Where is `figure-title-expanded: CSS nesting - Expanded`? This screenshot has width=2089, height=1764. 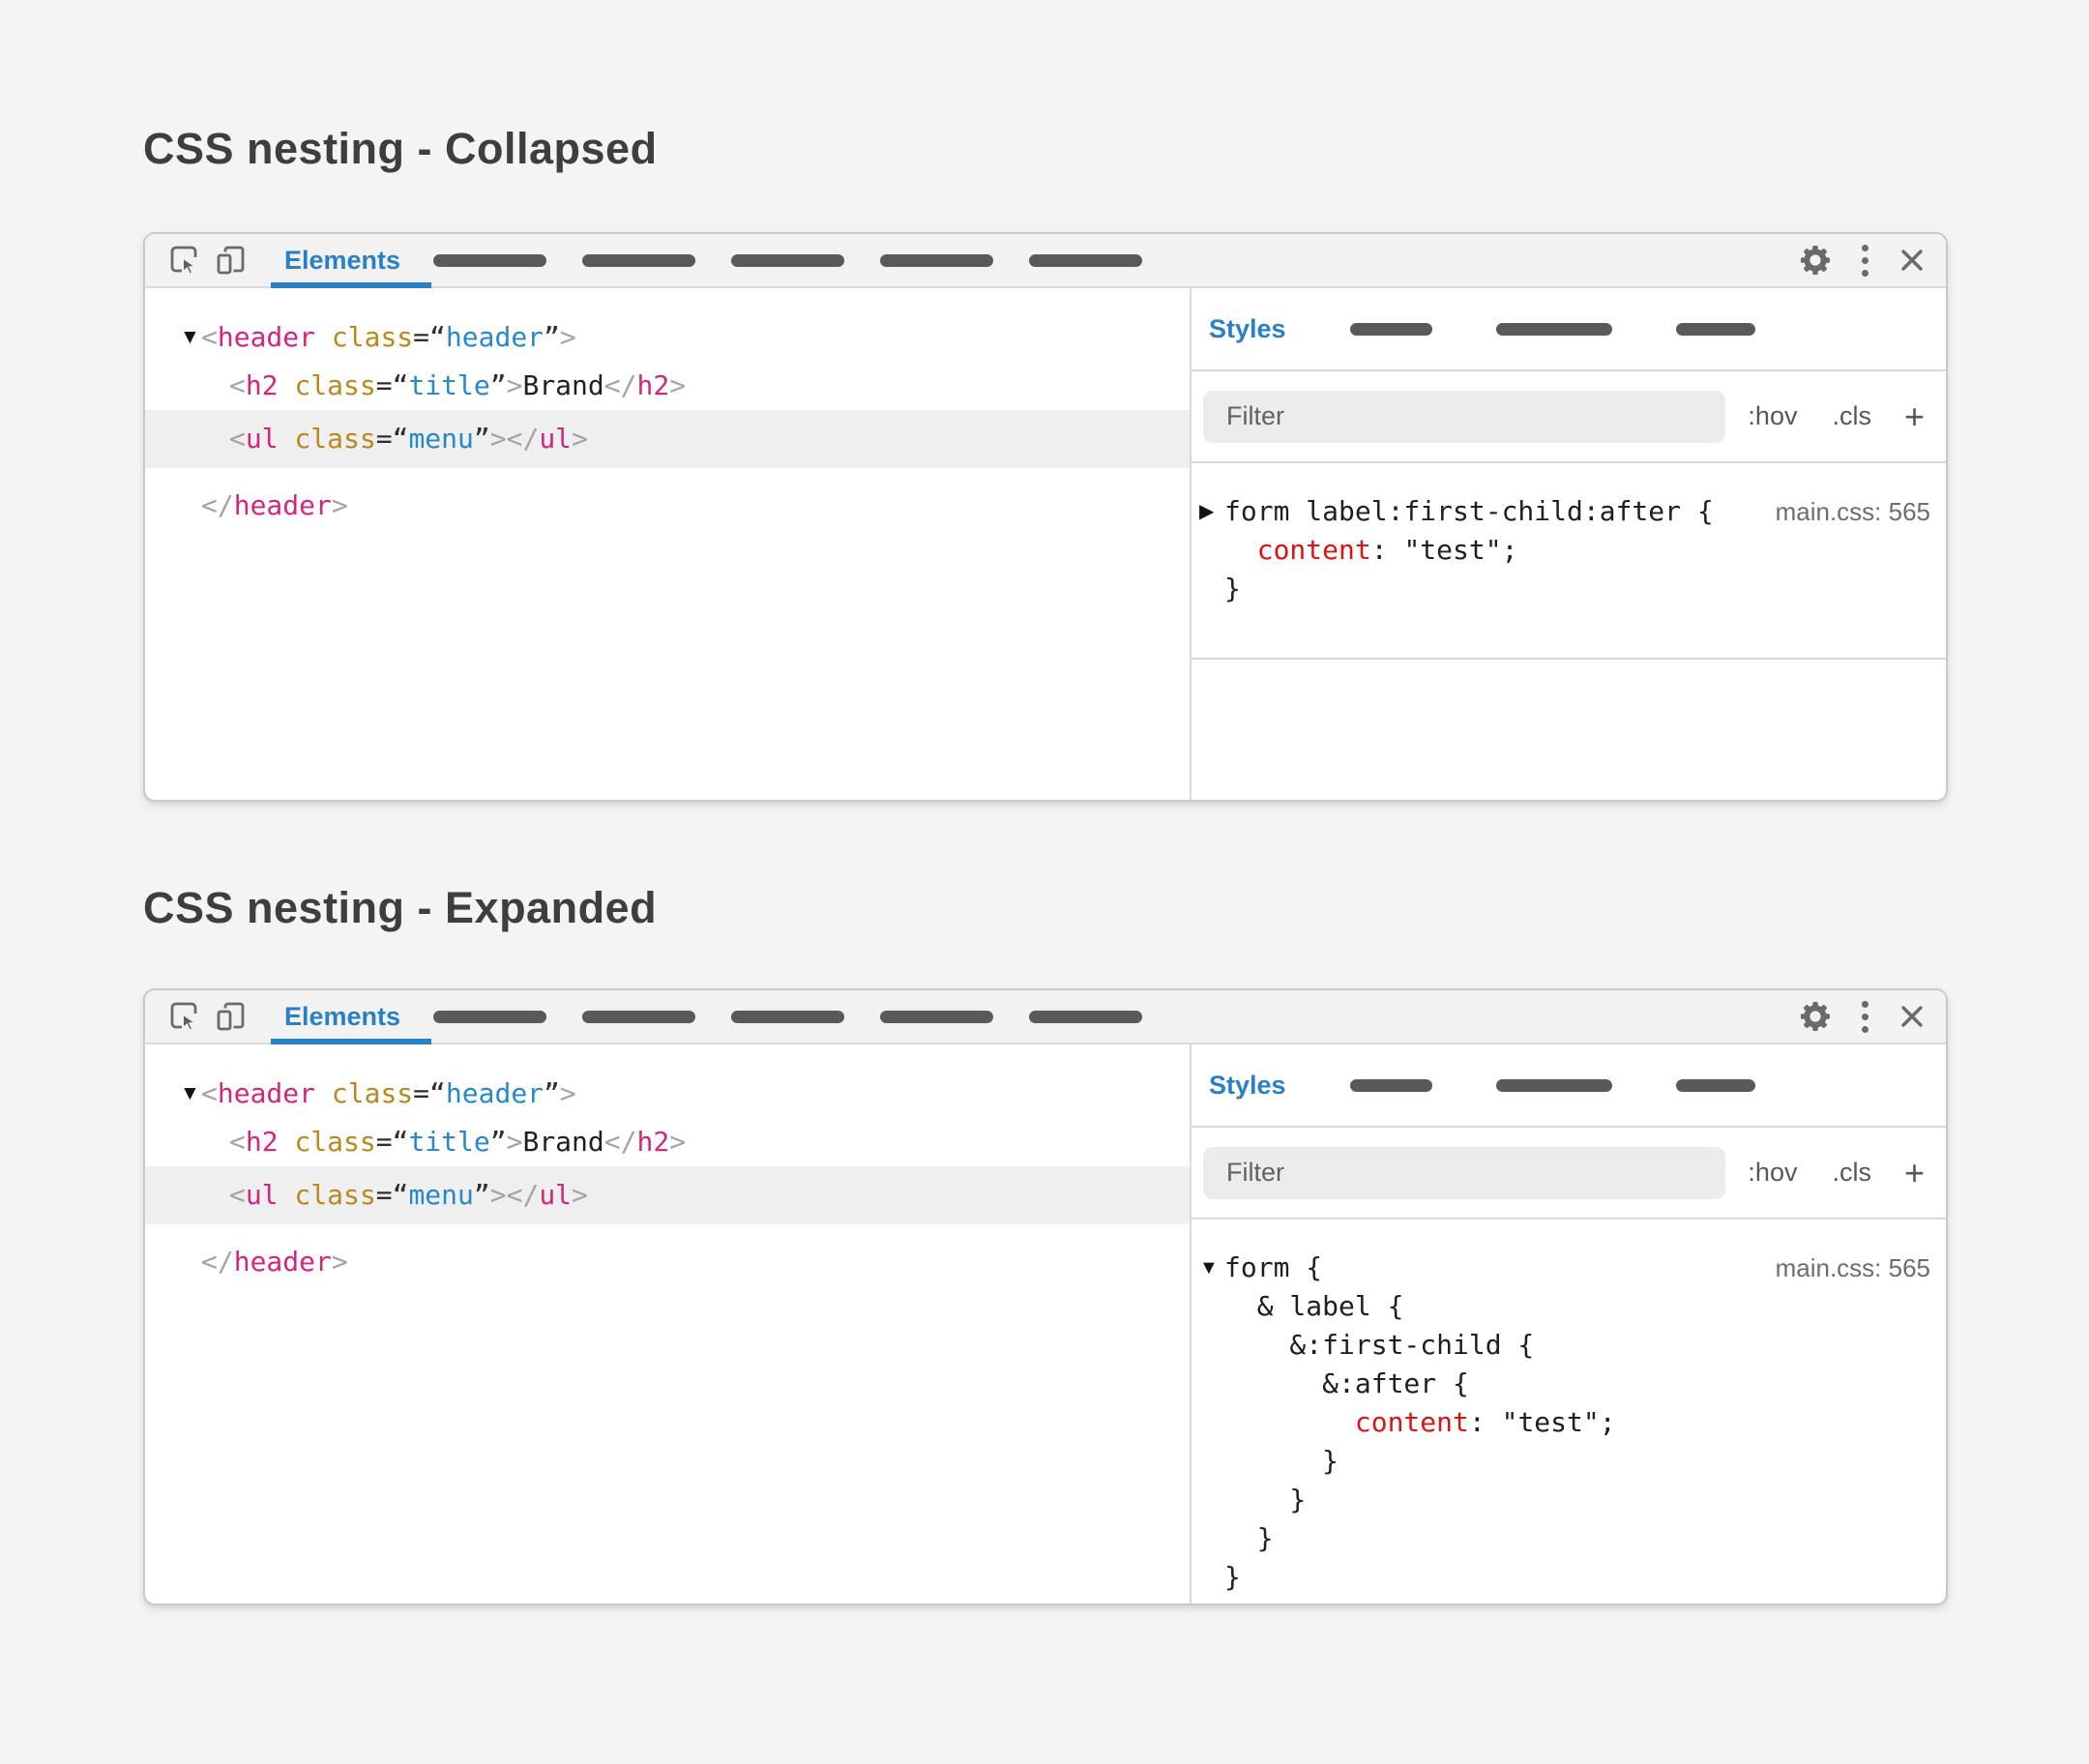 figure-title-expanded: CSS nesting - Expanded is located at coordinates (400, 907).